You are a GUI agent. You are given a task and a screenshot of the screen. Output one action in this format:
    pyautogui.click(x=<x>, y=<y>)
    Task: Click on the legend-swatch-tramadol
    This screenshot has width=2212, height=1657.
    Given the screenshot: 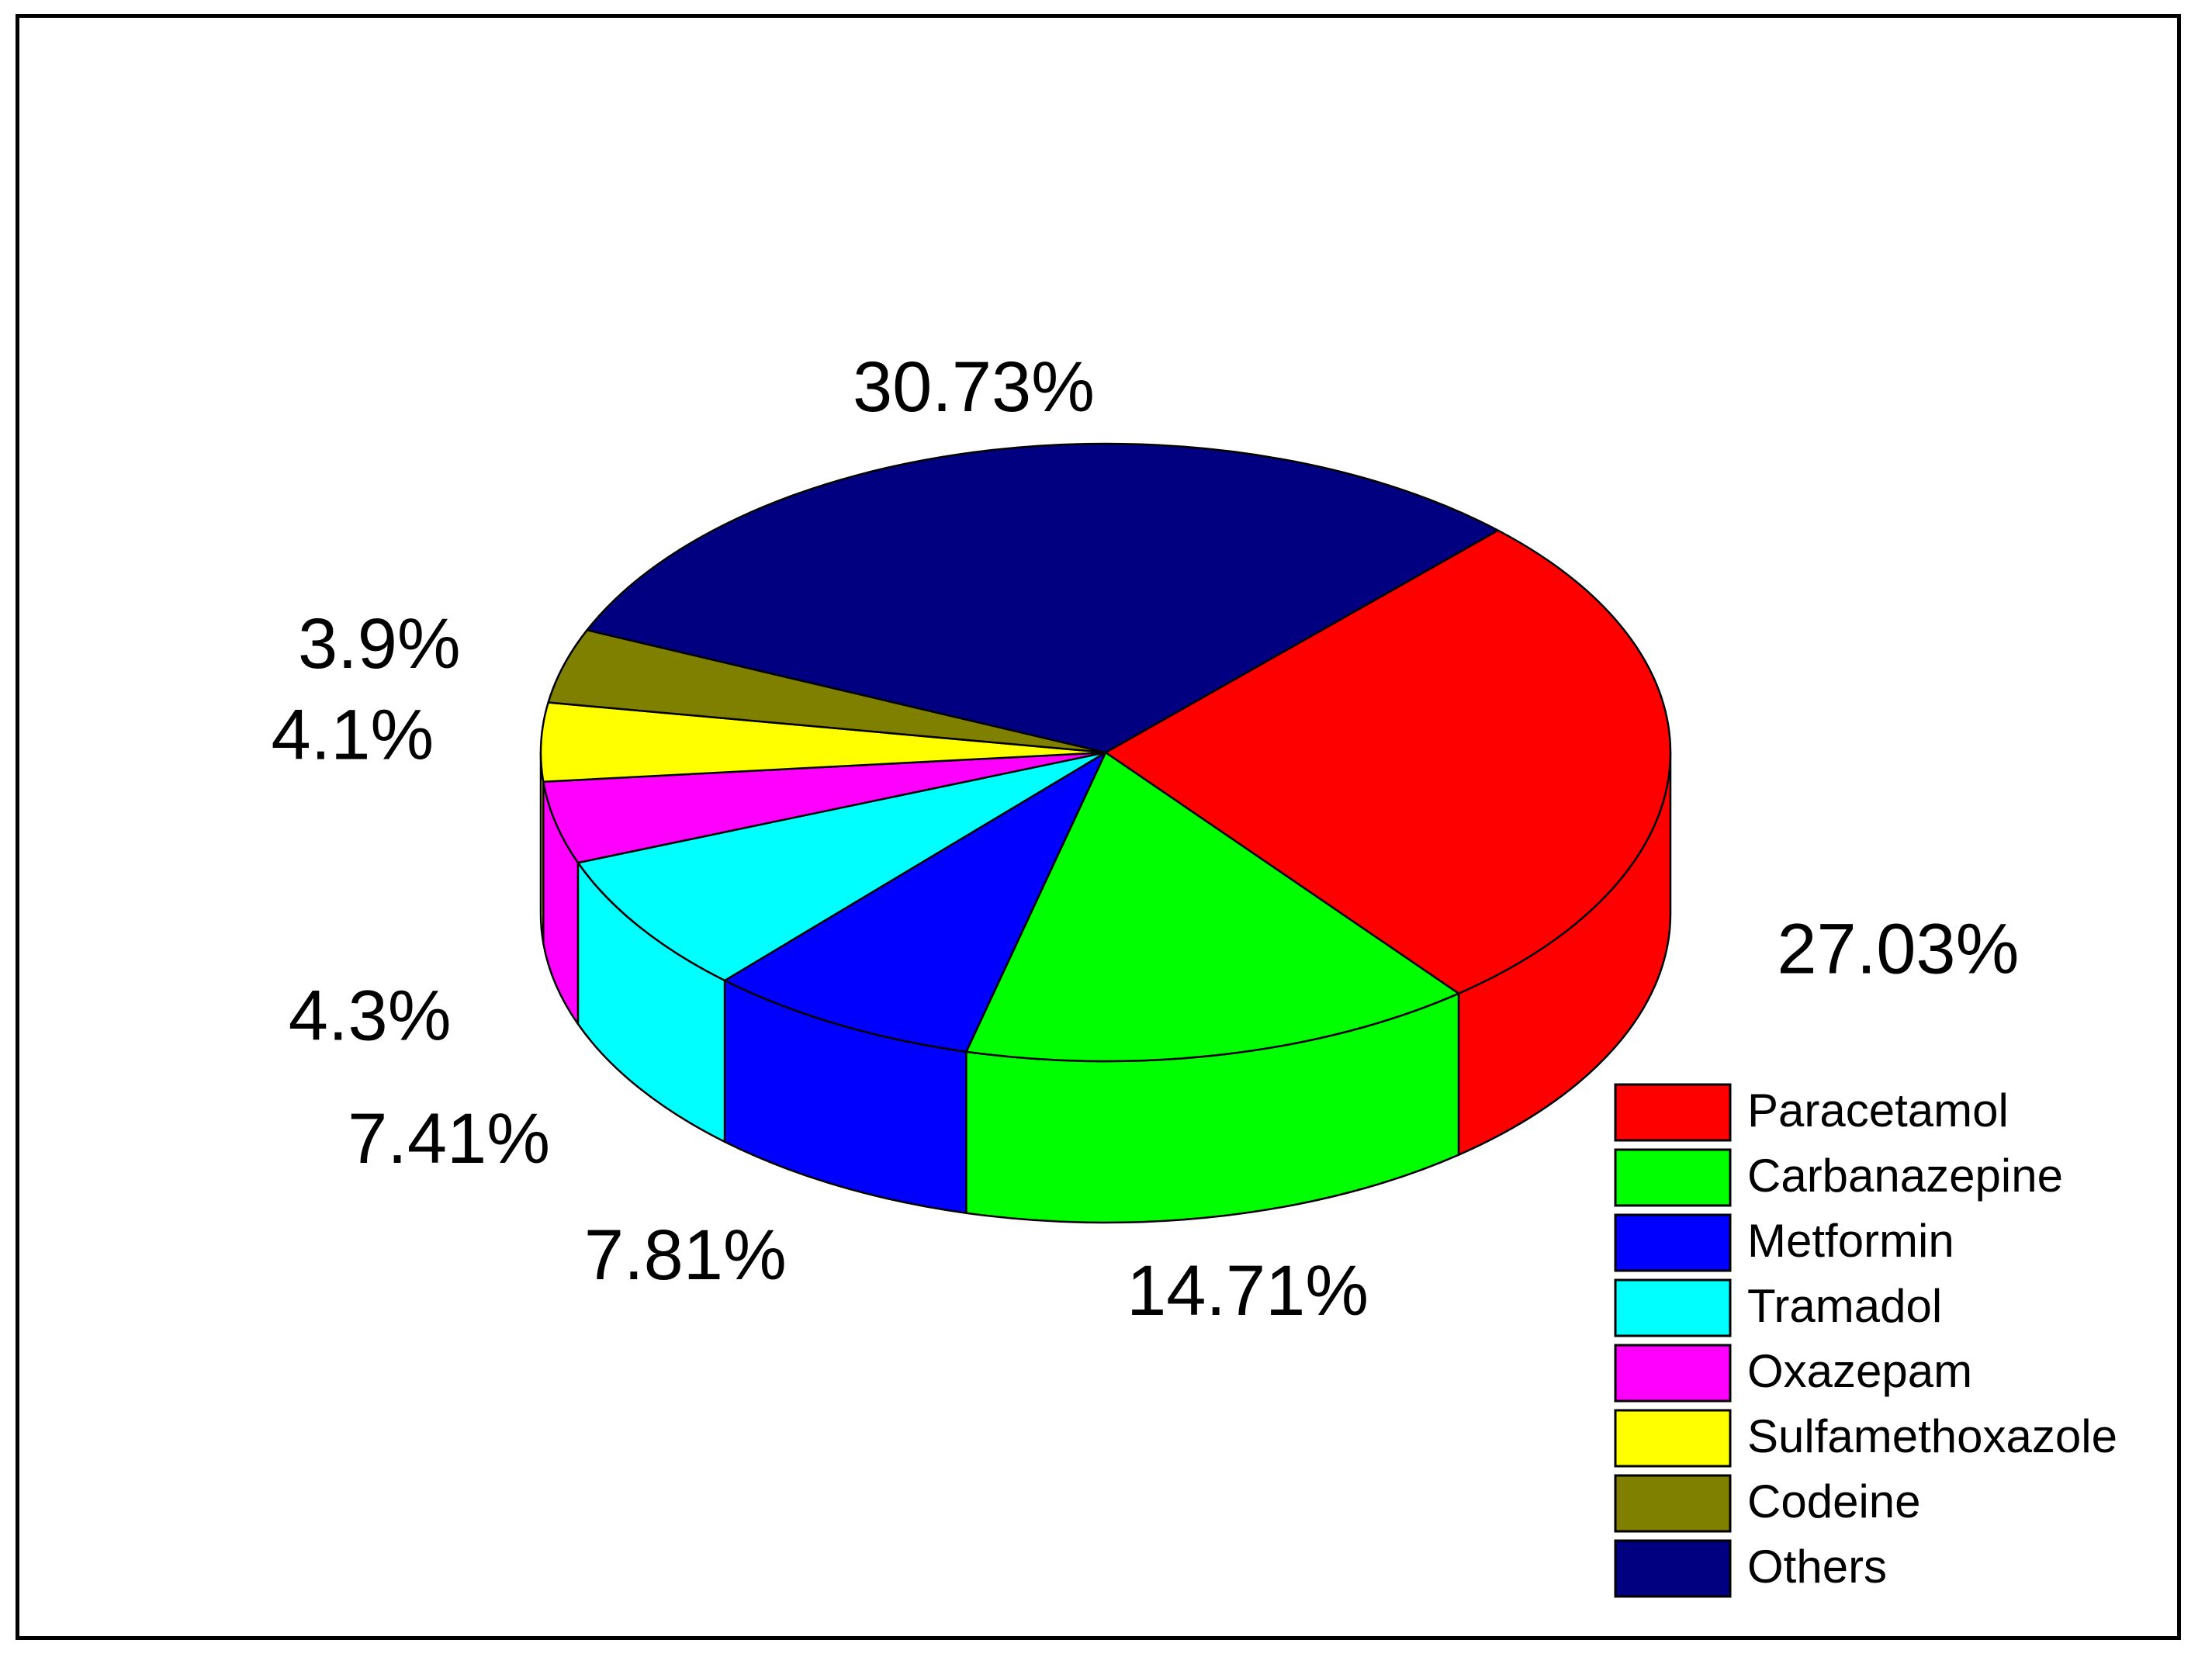 What is the action you would take?
    pyautogui.click(x=1673, y=1307)
    